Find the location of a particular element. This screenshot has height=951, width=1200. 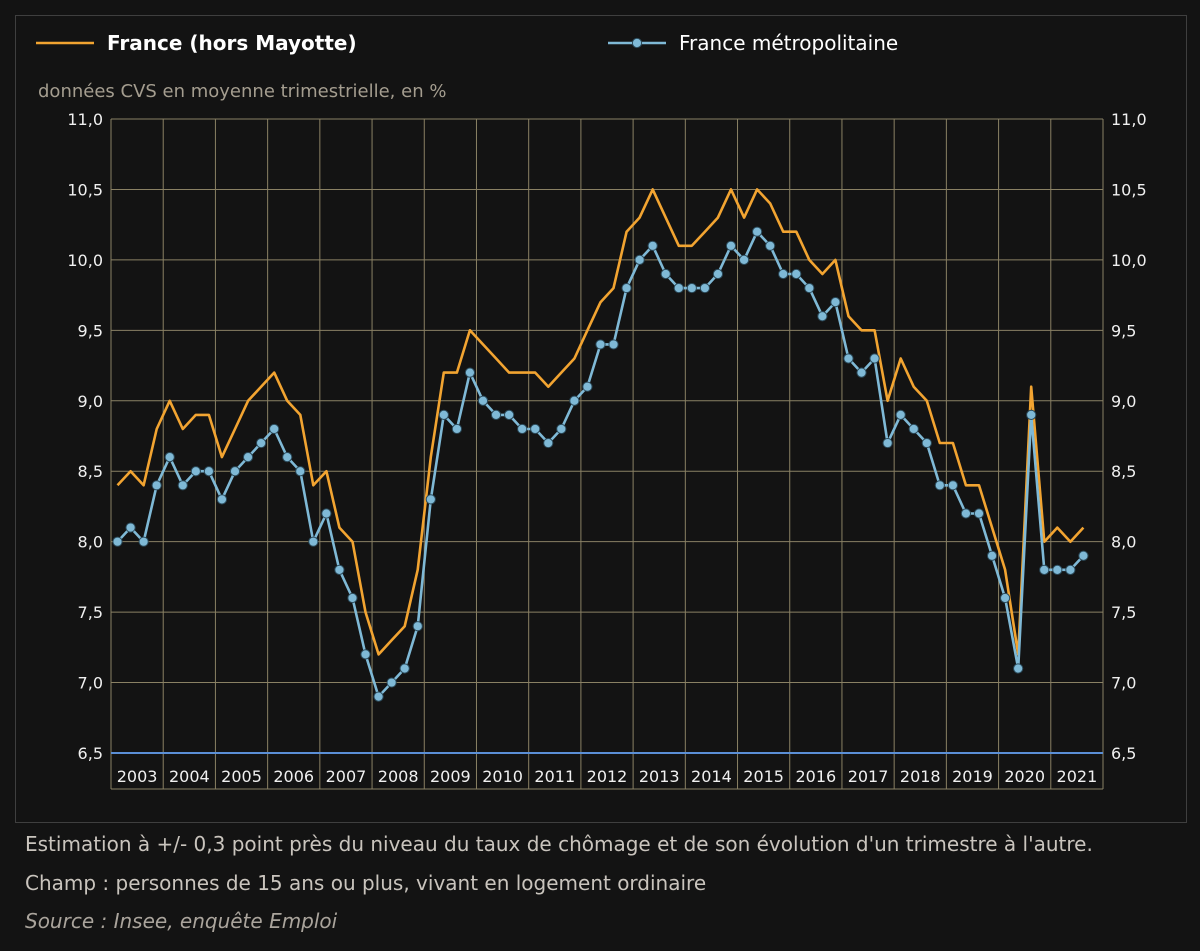

x-tick-label-2017: 2017 is located at coordinates (868, 776).